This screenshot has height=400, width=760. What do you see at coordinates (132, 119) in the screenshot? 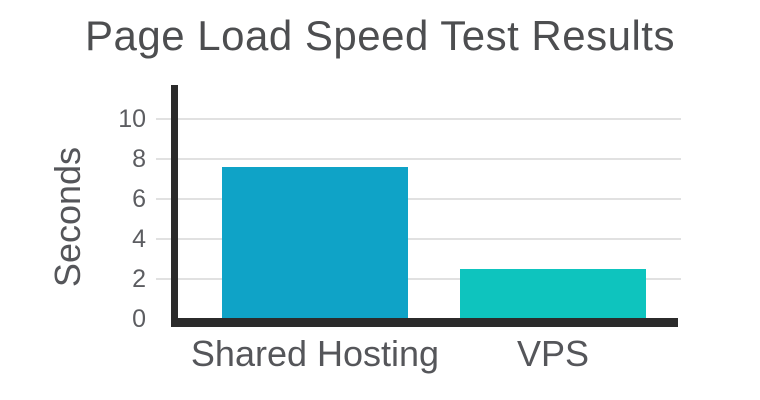
I see `y-tick-label-10: 10` at bounding box center [132, 119].